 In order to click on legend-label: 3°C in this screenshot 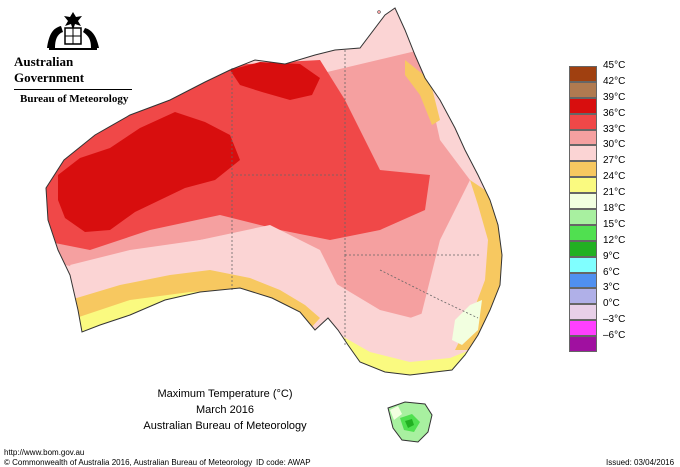, I will do `click(611, 288)`.